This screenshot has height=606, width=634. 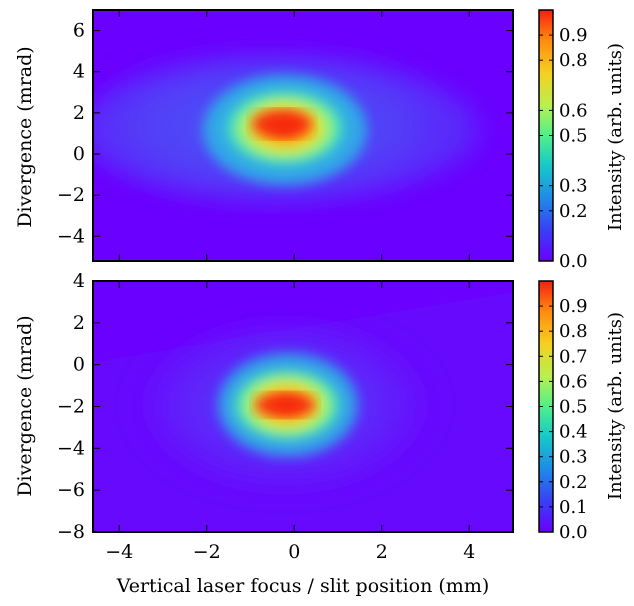 What do you see at coordinates (573, 432) in the screenshot?
I see `bottom-colorbar-tick-label: 0.4` at bounding box center [573, 432].